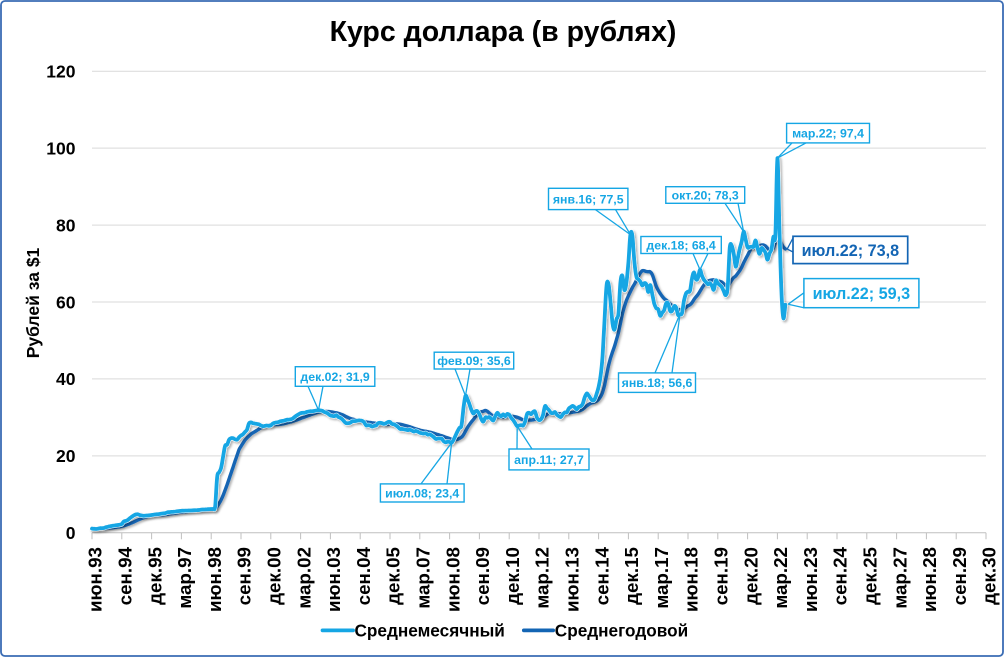 This screenshot has width=1004, height=662. Describe the element at coordinates (705, 195) in the screenshot. I see `svg-text: окт.20; 78,3` at that location.